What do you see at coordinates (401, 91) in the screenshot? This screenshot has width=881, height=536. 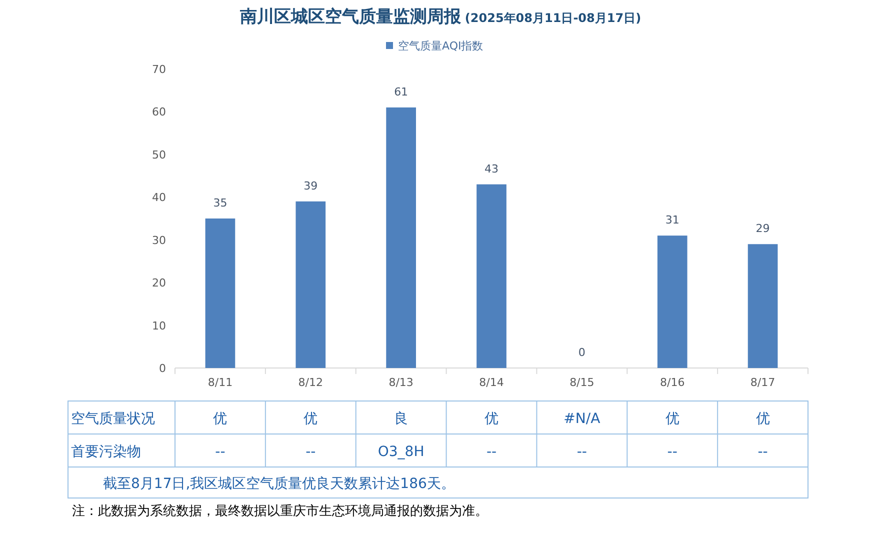 I see `data-label: 61` at bounding box center [401, 91].